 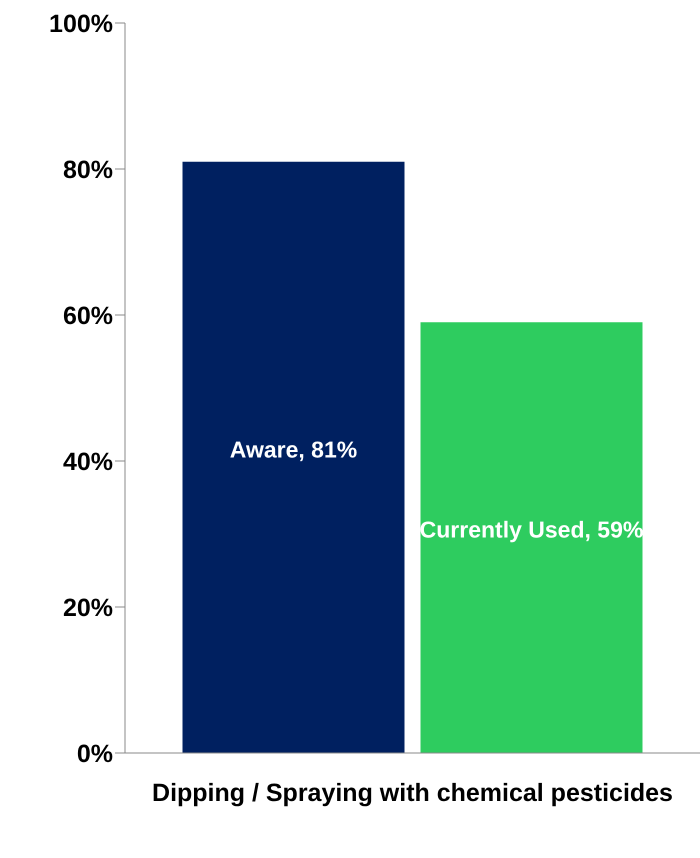 What do you see at coordinates (81, 24) in the screenshot?
I see `y-tick-label: 100%` at bounding box center [81, 24].